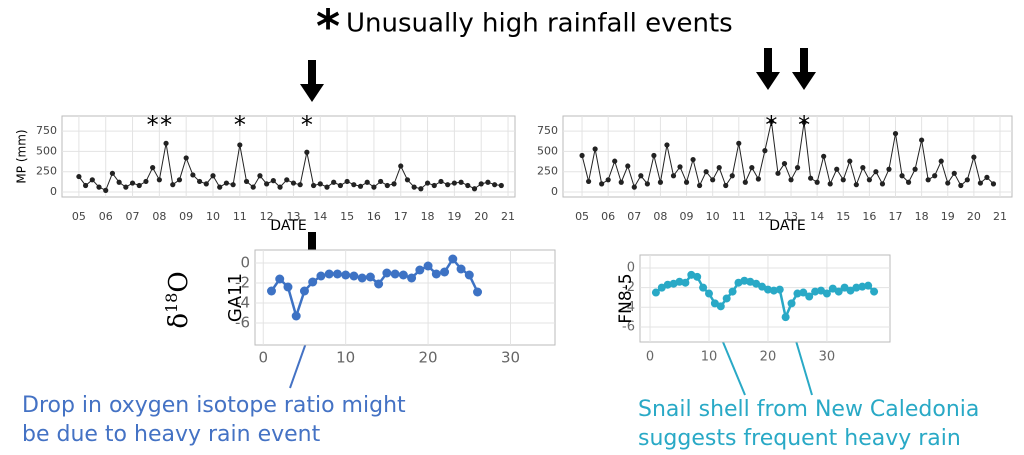  What do you see at coordinates (53, 191) in the screenshot?
I see `y-tick-label: 0` at bounding box center [53, 191].